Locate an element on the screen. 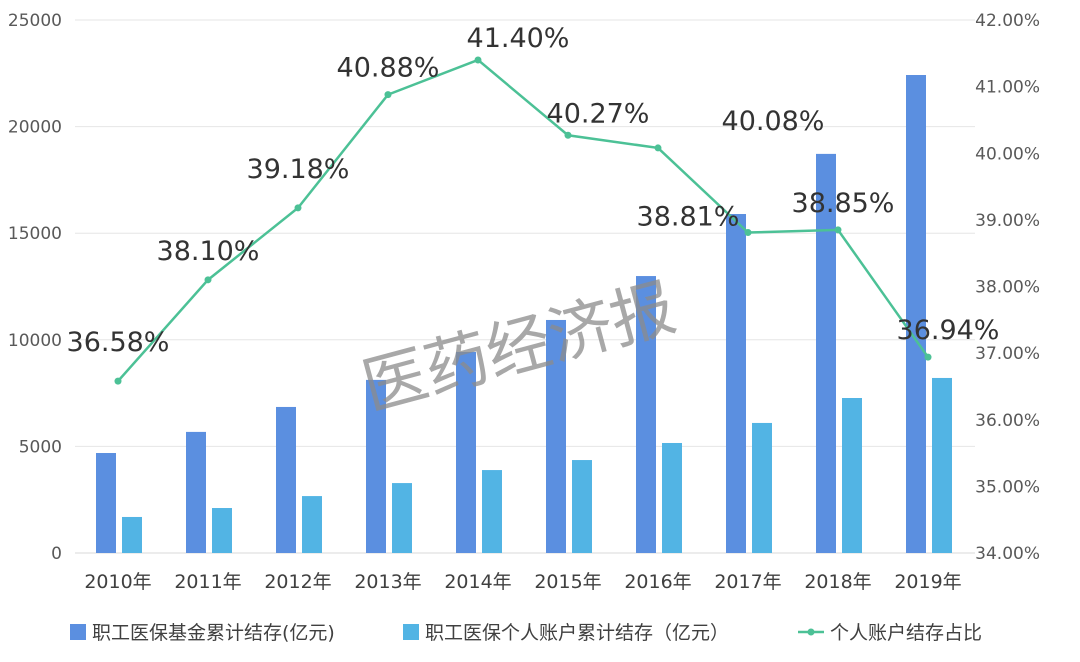 The image size is (1080, 662). x-tick-label: 2014年 is located at coordinates (477, 582).